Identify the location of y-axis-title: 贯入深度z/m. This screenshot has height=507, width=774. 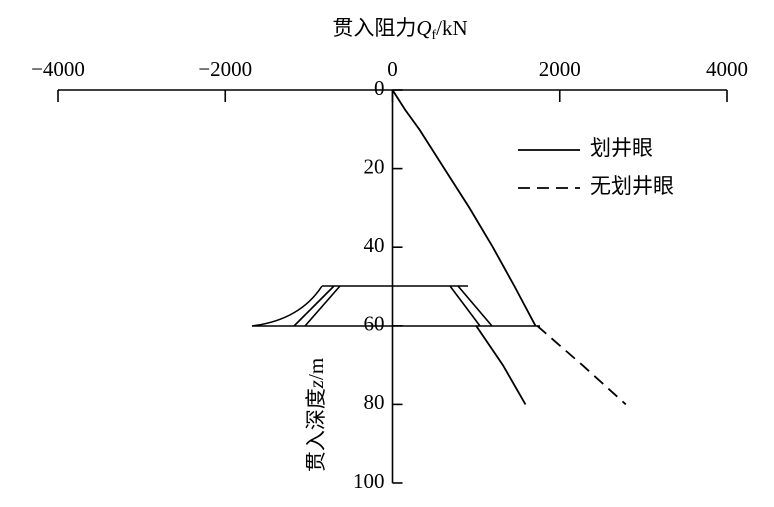
(316, 415).